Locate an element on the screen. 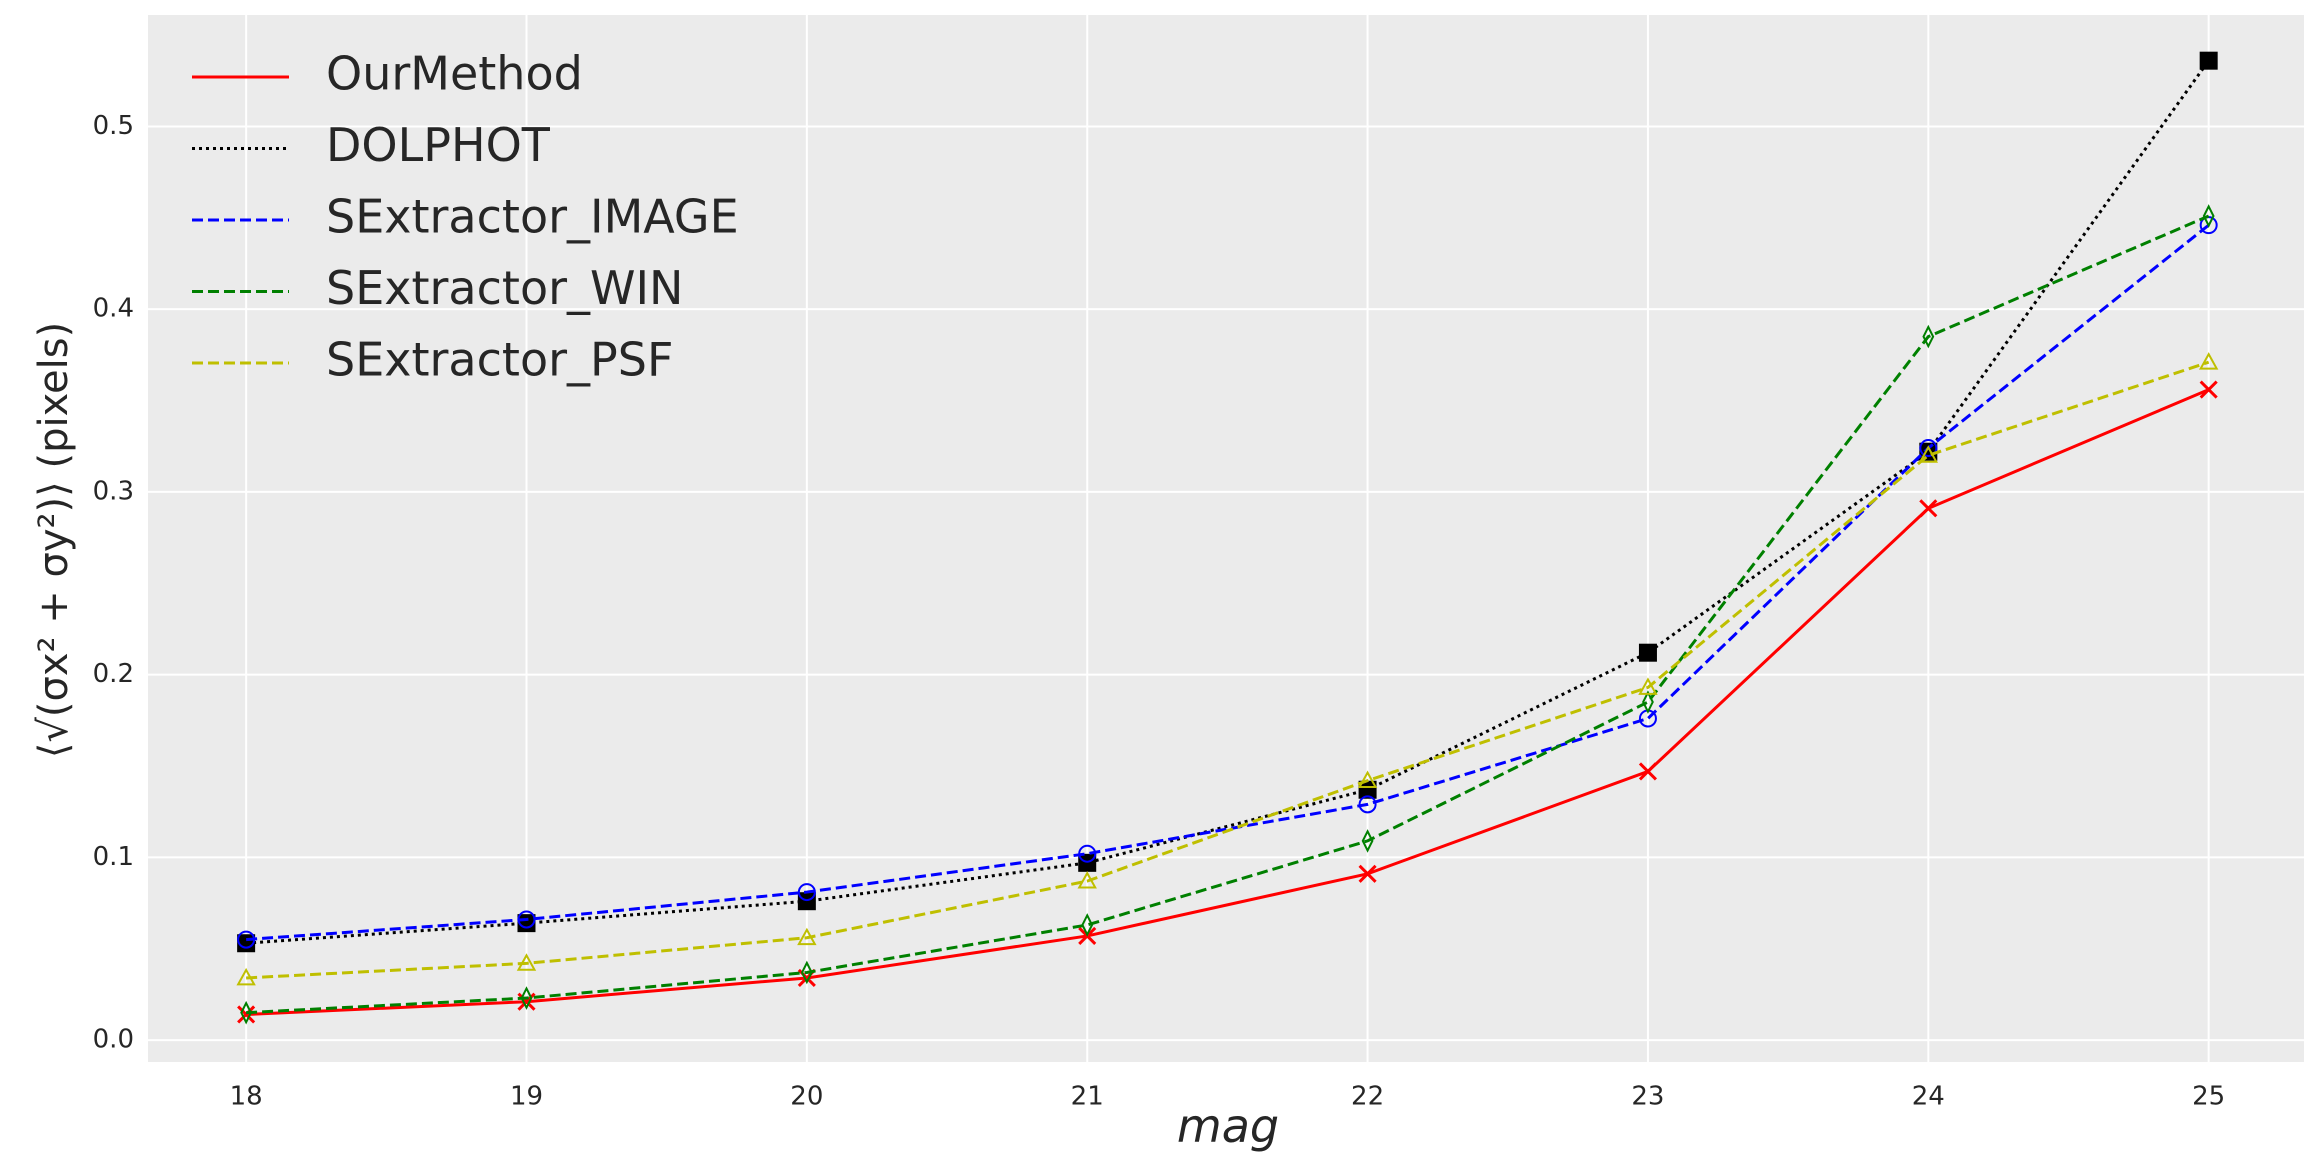 The height and width of the screenshot is (1168, 2320). x-tick-label: 25 is located at coordinates (2208, 1096).